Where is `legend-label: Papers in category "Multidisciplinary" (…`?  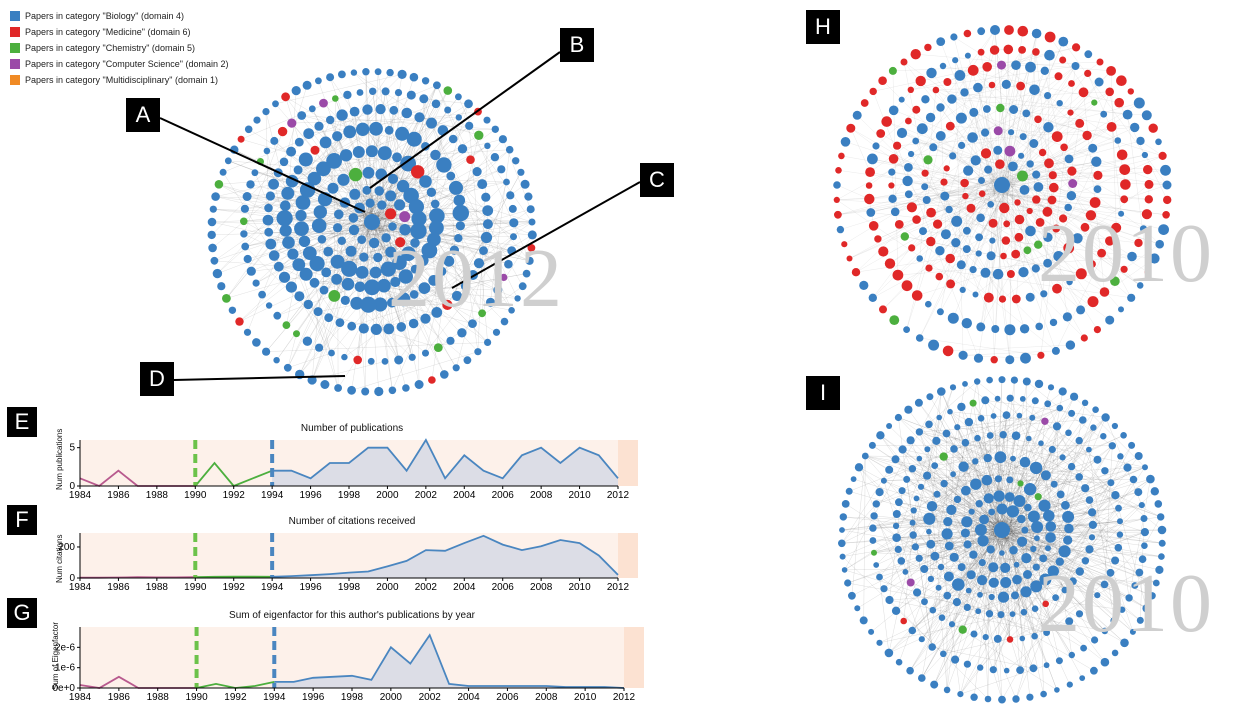
legend-label: Papers in category "Multidisciplinary" (… is located at coordinates (121, 80).